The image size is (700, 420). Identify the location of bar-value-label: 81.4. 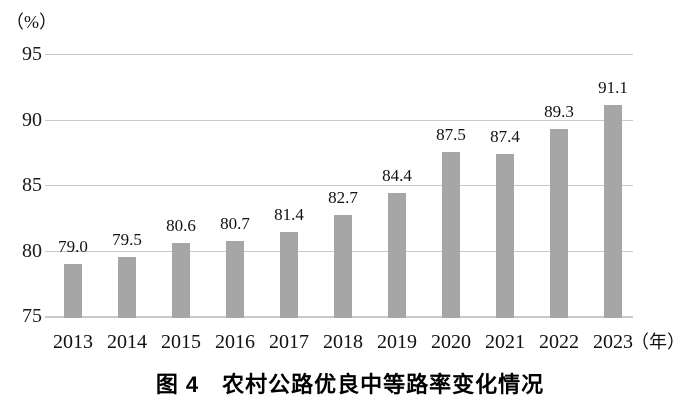
(289, 214).